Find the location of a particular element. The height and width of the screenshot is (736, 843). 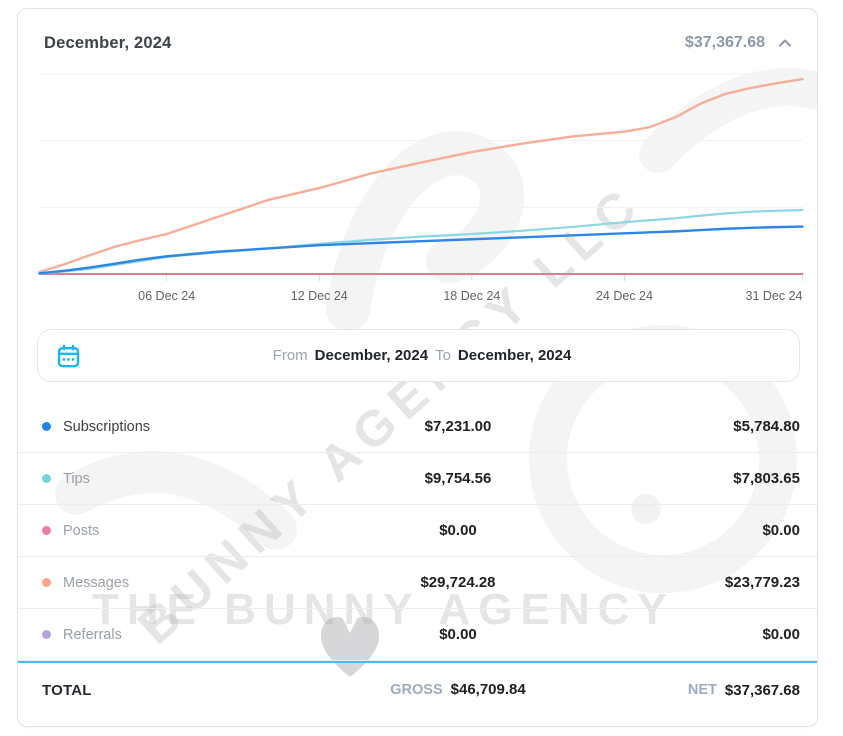

row-gross-value: $7,231.00 is located at coordinates (458, 426).